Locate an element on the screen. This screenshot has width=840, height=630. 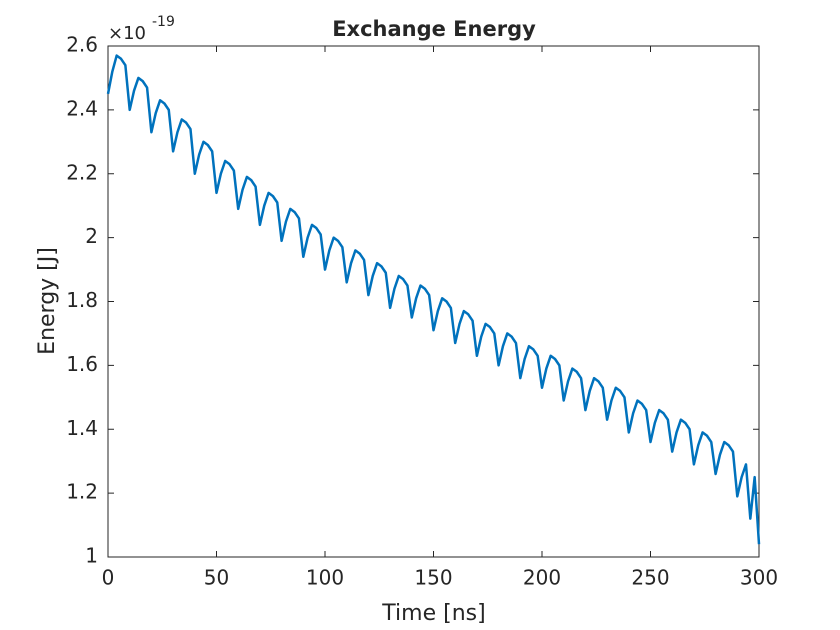
x-axis-label: Time [ns] is located at coordinates (433, 613).